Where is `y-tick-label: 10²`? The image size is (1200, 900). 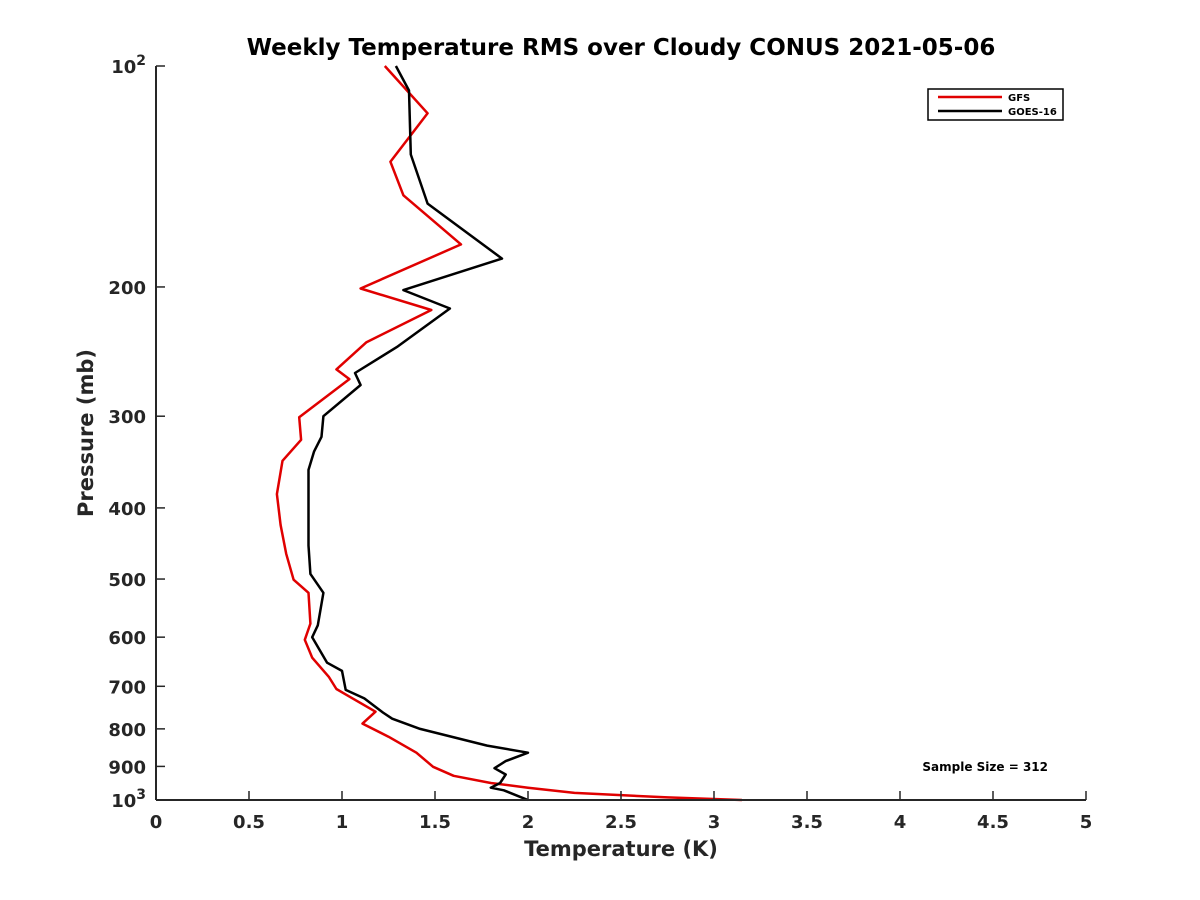
y-tick-label: 10² is located at coordinates (128, 65).